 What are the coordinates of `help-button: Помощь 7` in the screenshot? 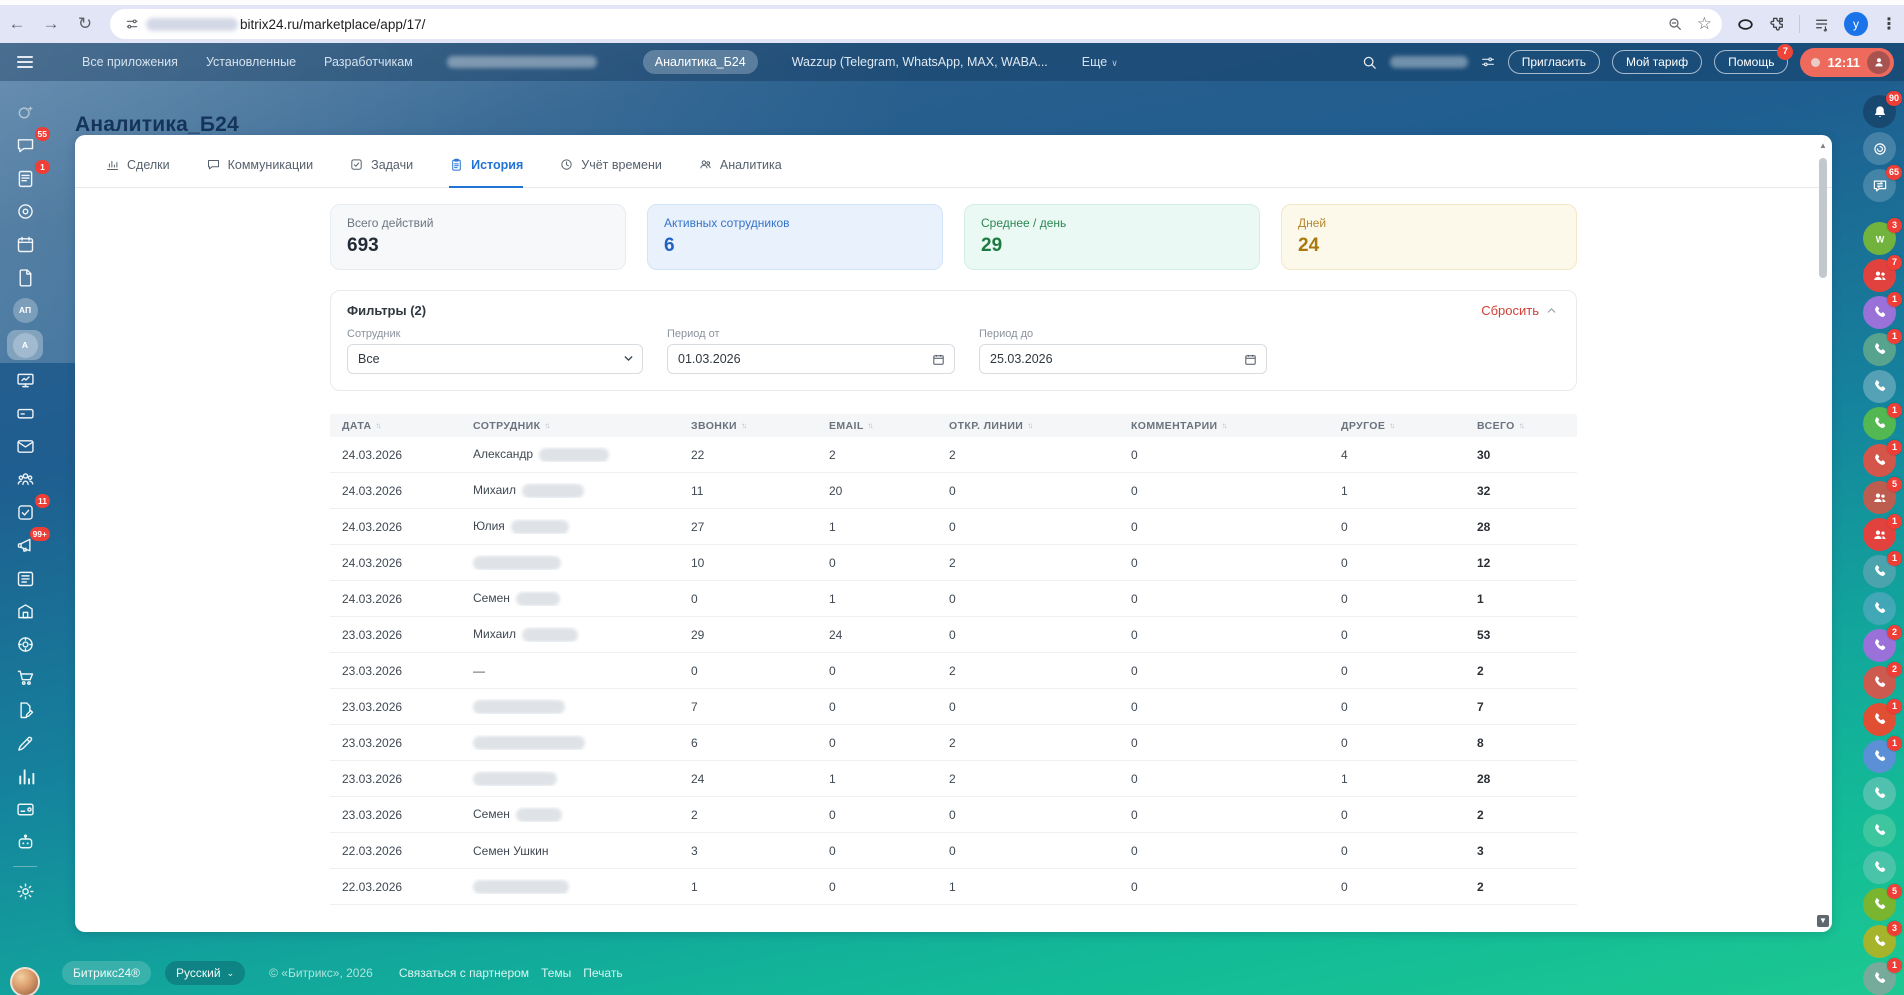 It's located at (1754, 59).